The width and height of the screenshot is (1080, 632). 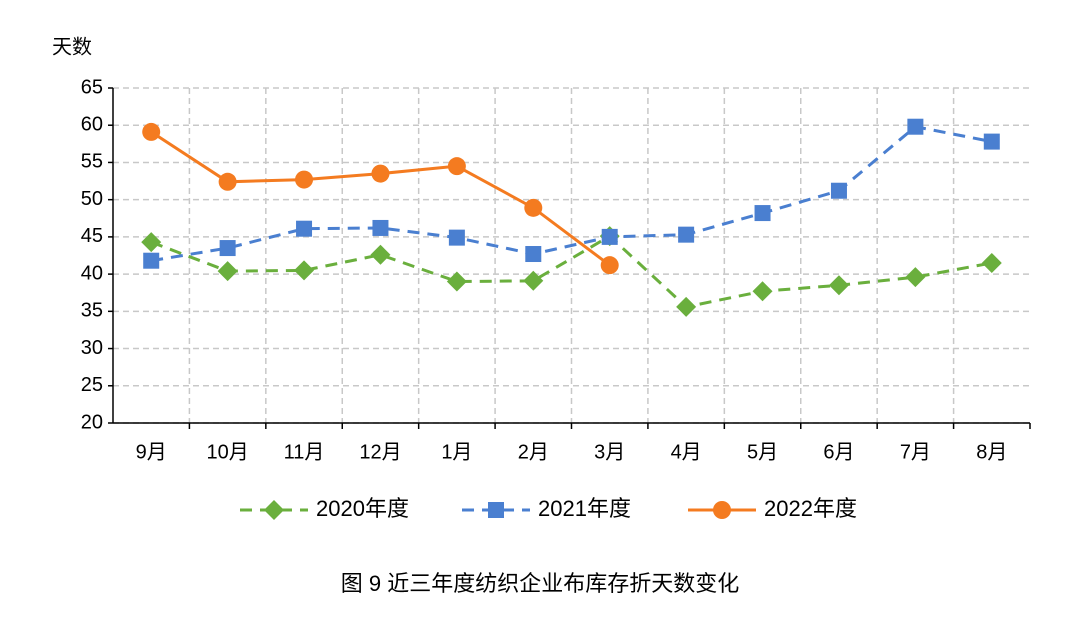 I want to click on y-tick-label: 45, so click(x=92, y=236).